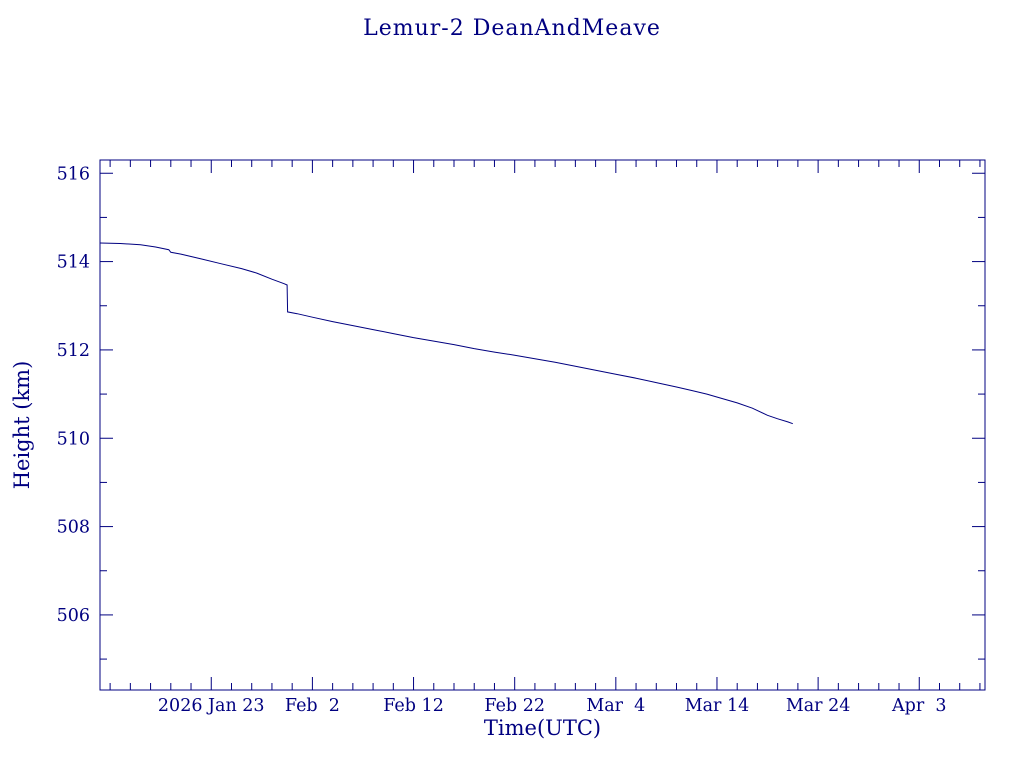  Describe the element at coordinates (717, 706) in the screenshot. I see `x-tick-label: Mar 14` at that location.